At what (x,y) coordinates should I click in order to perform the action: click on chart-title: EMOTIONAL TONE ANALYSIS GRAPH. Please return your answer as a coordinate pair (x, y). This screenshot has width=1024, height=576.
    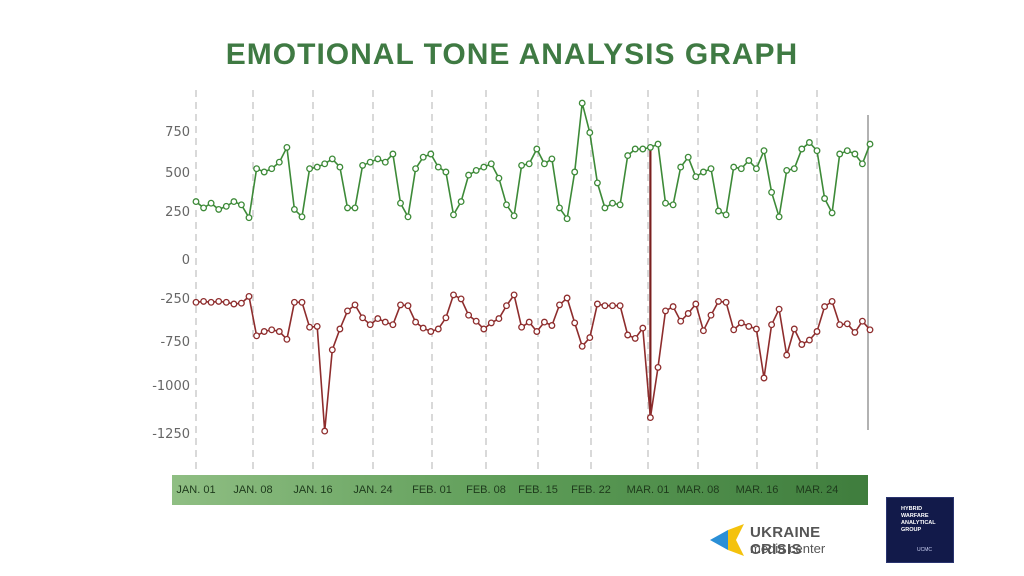
    Looking at the image, I should click on (512, 54).